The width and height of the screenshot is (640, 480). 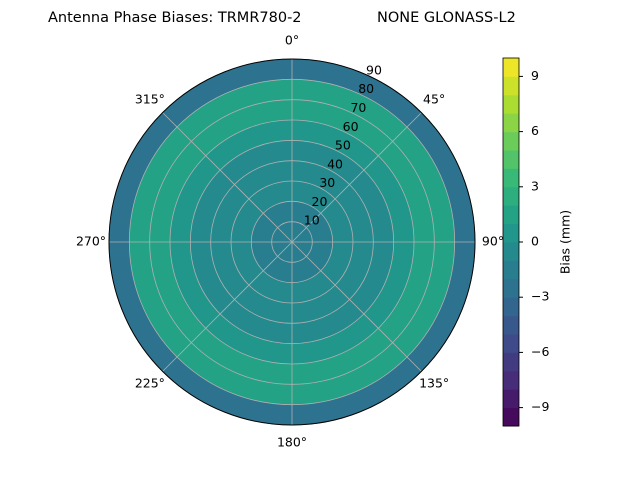 What do you see at coordinates (374, 69) in the screenshot?
I see `r-tick-label: 90` at bounding box center [374, 69].